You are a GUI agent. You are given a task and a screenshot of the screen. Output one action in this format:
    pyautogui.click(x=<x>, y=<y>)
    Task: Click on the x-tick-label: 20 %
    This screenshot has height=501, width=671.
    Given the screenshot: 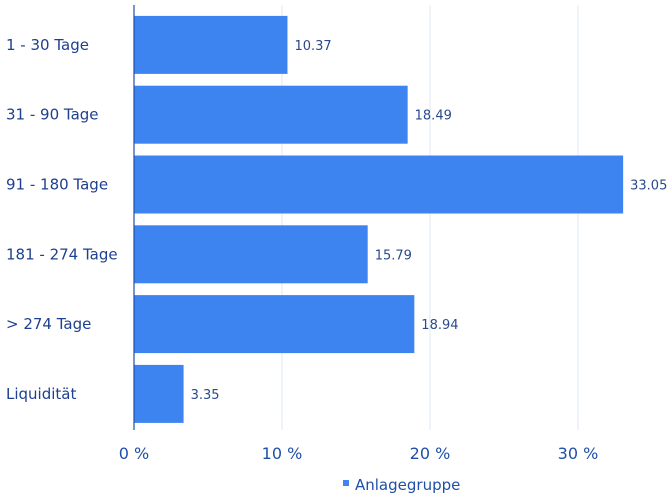 What is the action you would take?
    pyautogui.click(x=430, y=453)
    